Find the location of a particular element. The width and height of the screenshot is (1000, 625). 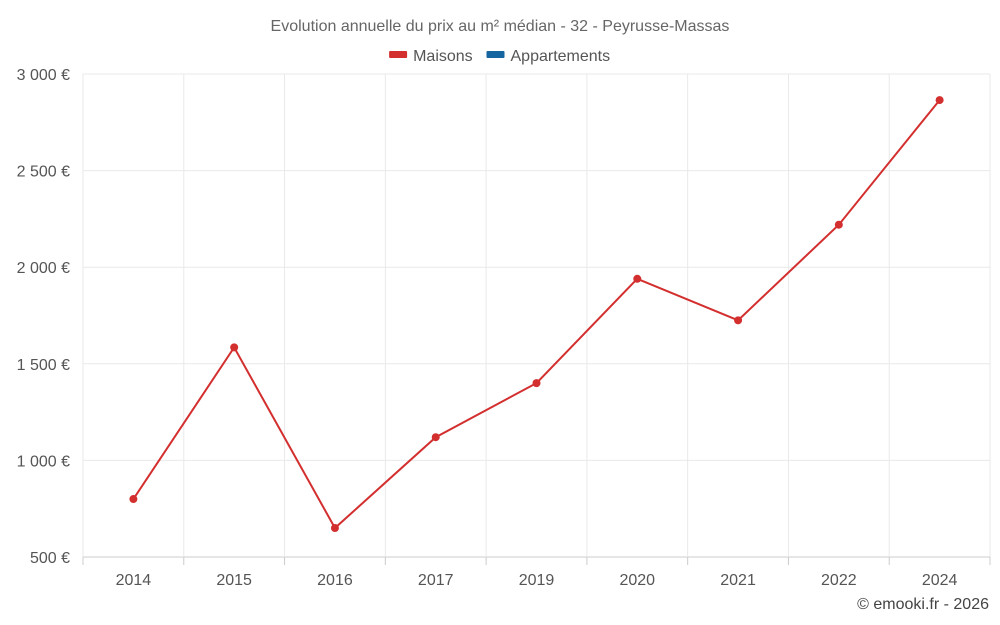

y-tick-label: 2 000 € is located at coordinates (43, 268).